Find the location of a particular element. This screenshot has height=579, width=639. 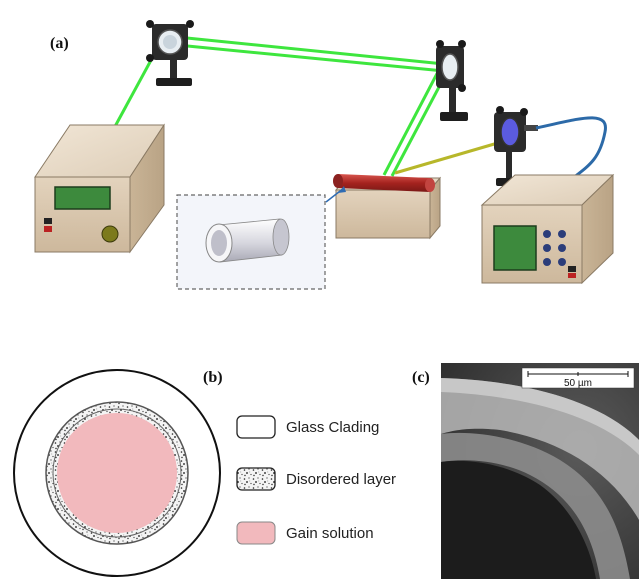

knob-icon is located at coordinates (110, 234).